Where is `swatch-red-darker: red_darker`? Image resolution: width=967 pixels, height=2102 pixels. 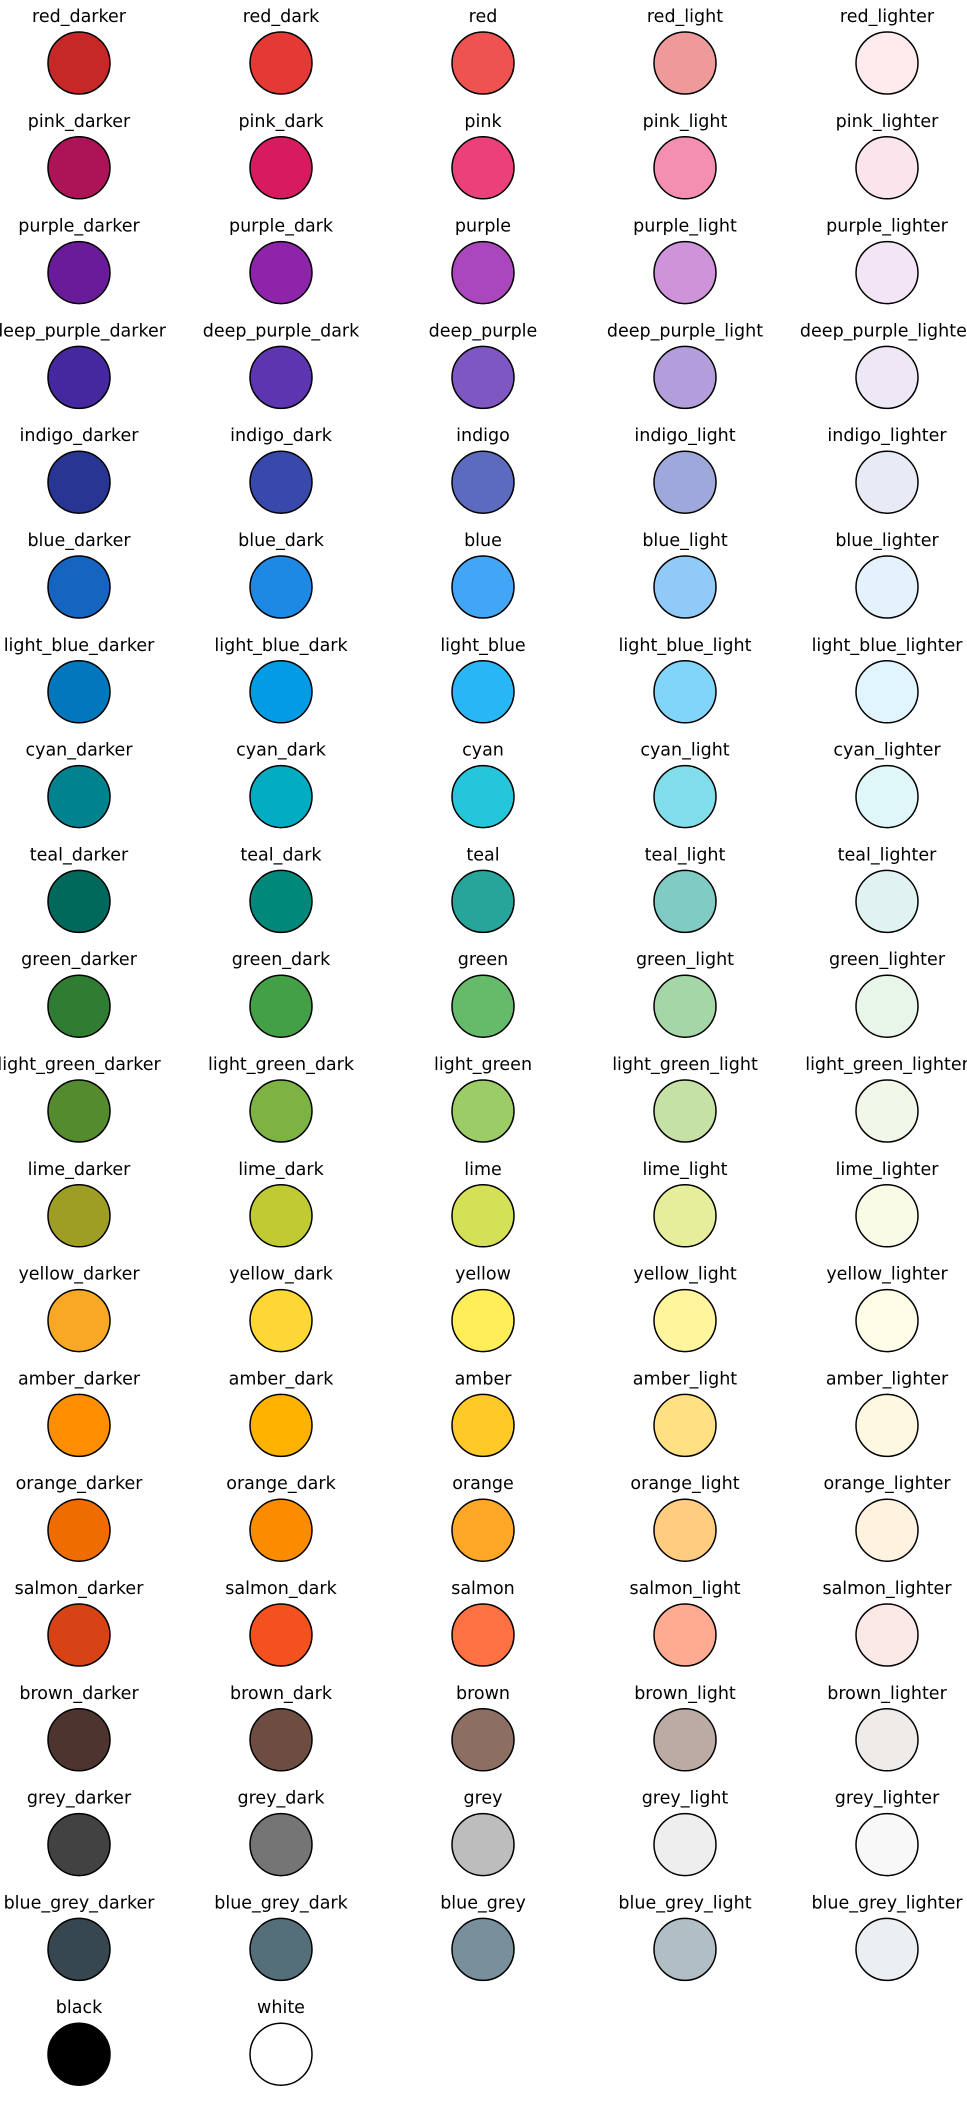
swatch-red-darker: red_darker is located at coordinates (79, 51).